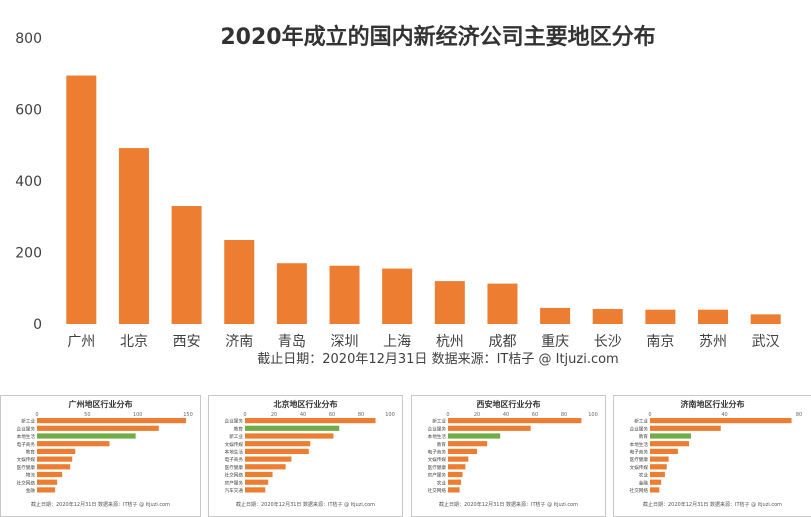  Describe the element at coordinates (303, 415) in the screenshot. I see `panel-x-tick-2: 40` at that location.